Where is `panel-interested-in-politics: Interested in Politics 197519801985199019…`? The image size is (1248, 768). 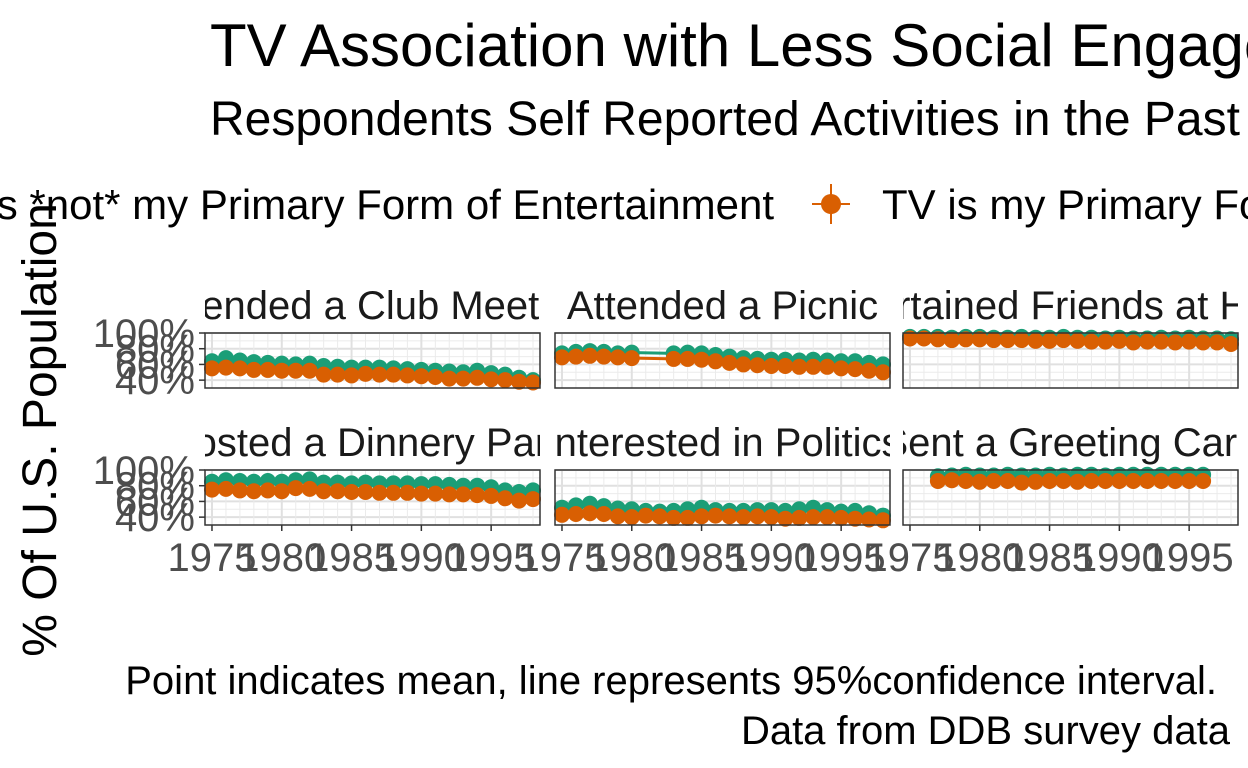 panel-interested-in-politics: Interested in Politics 197519801985199019… is located at coordinates (704, 500).